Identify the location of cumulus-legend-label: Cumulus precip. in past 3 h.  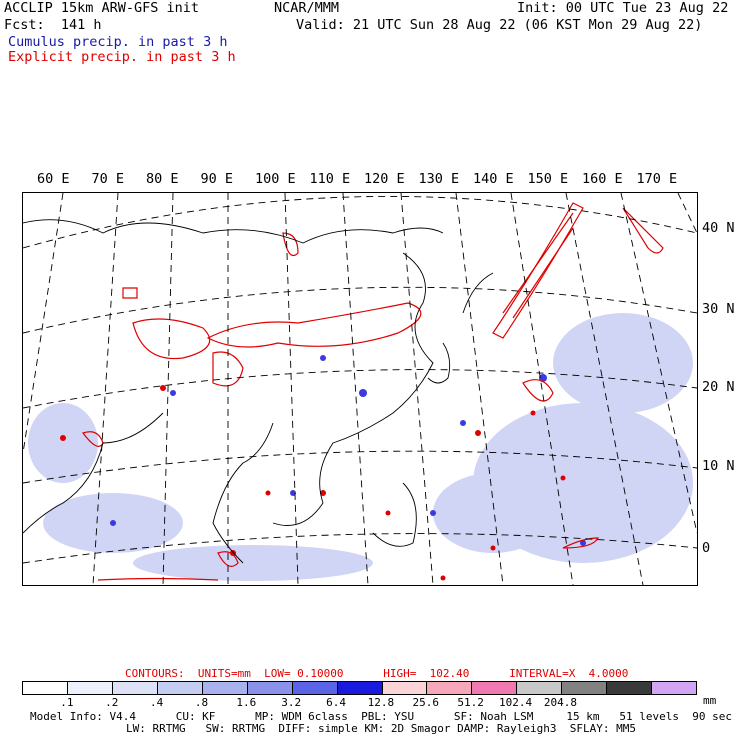
(118, 42).